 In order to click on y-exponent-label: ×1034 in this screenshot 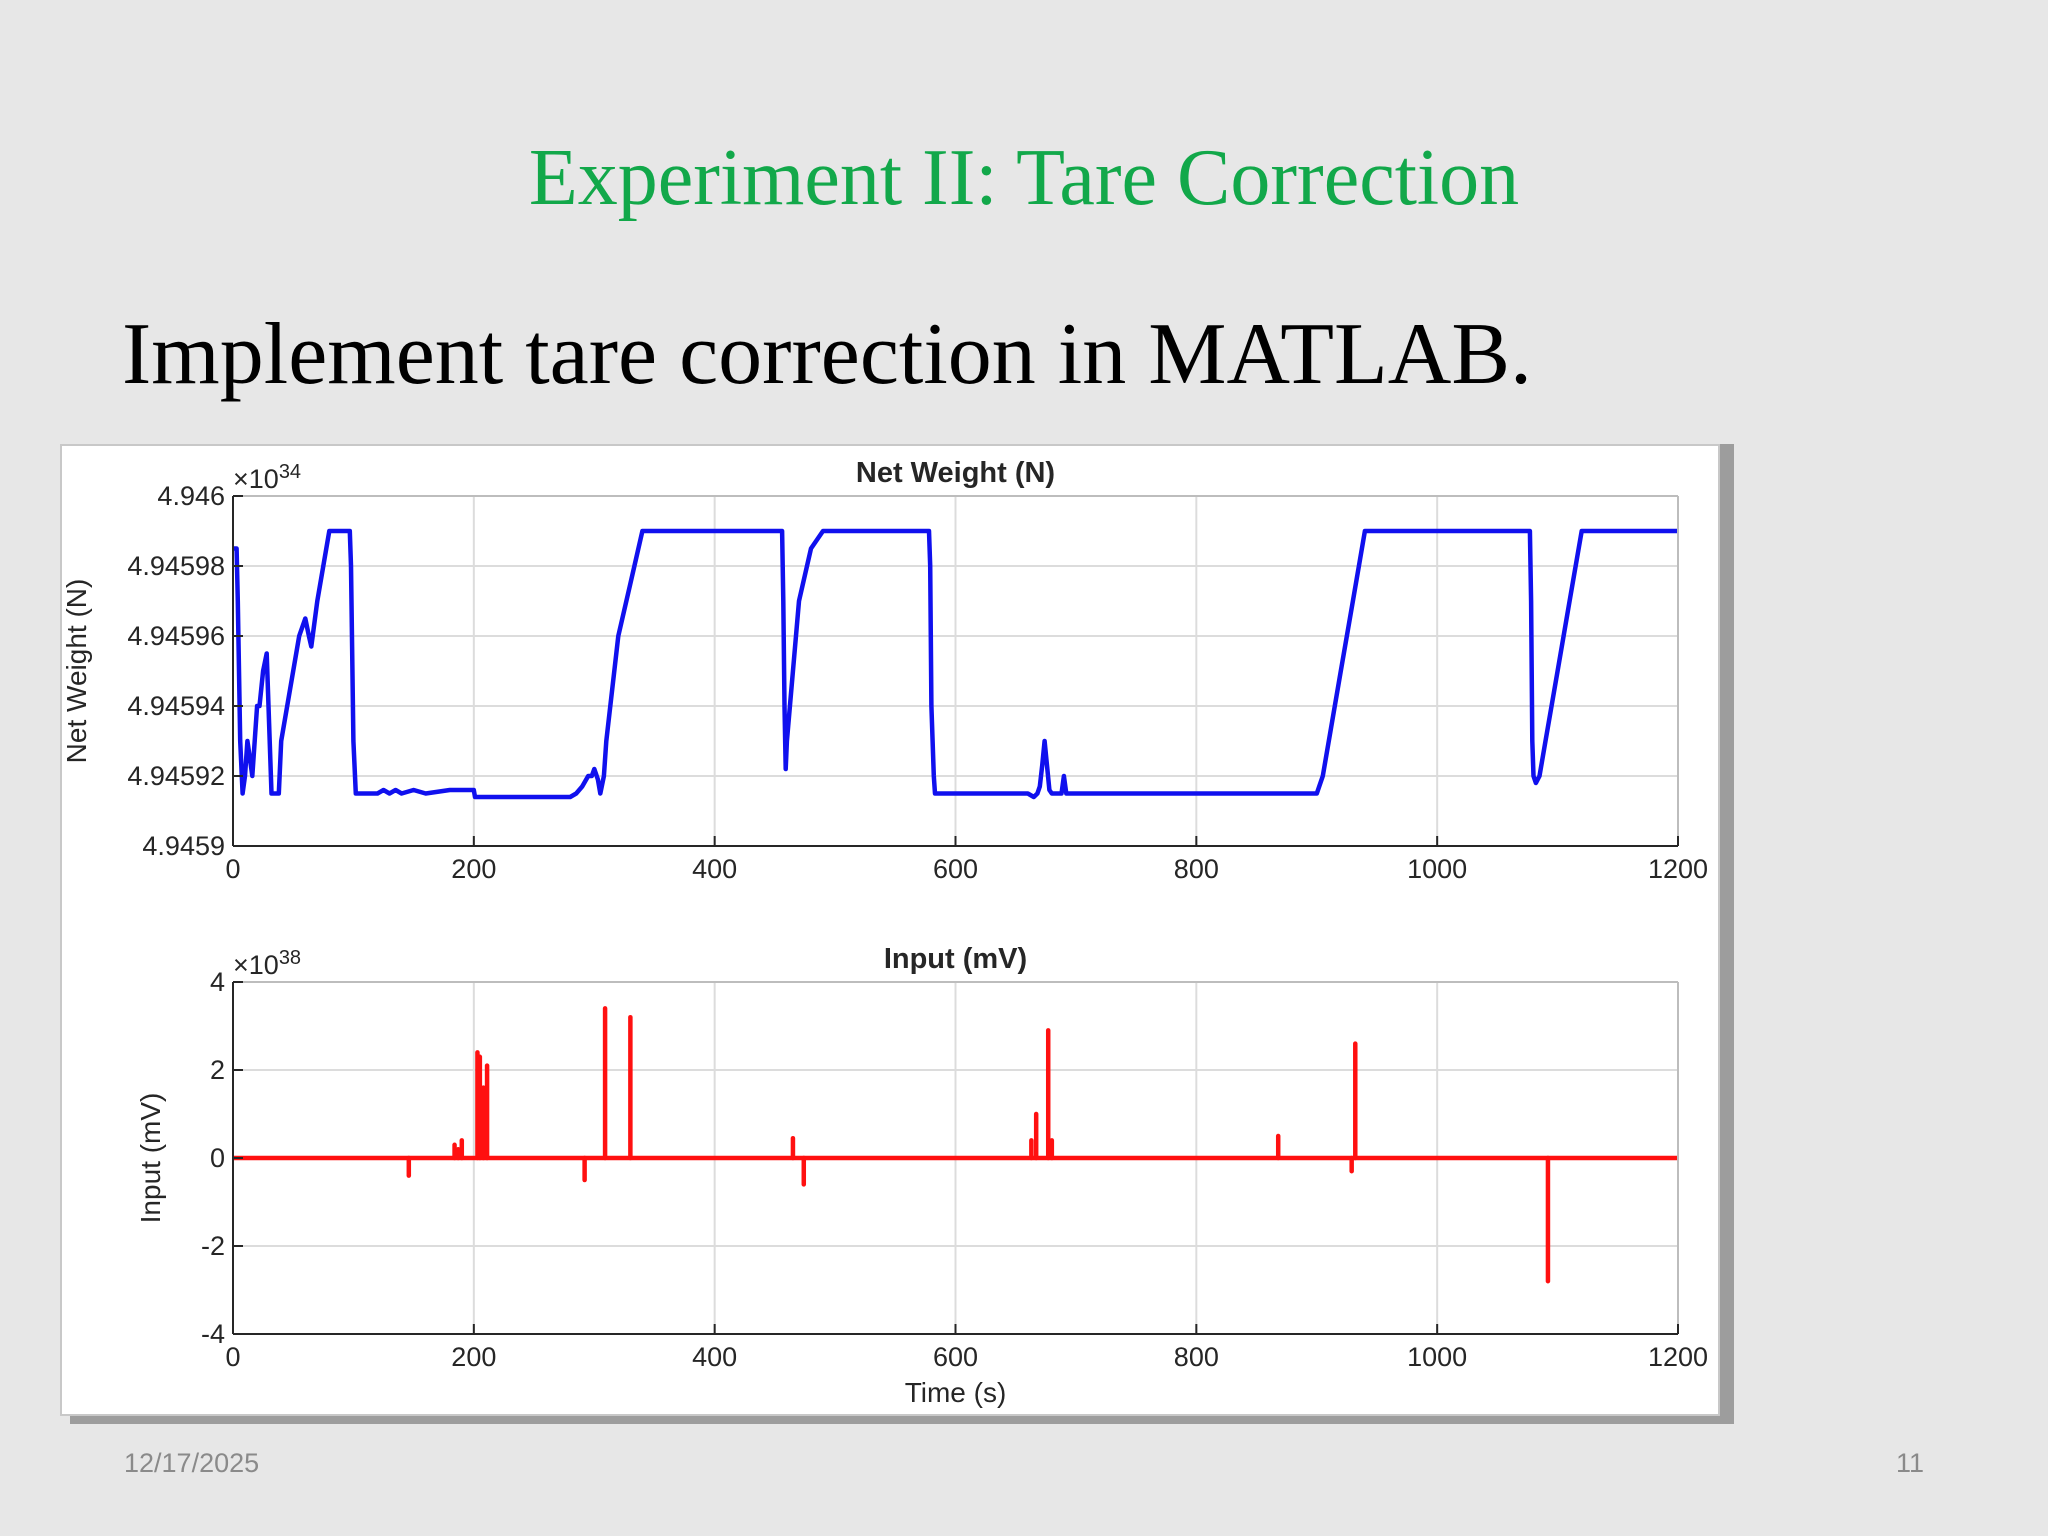, I will do `click(267, 477)`.